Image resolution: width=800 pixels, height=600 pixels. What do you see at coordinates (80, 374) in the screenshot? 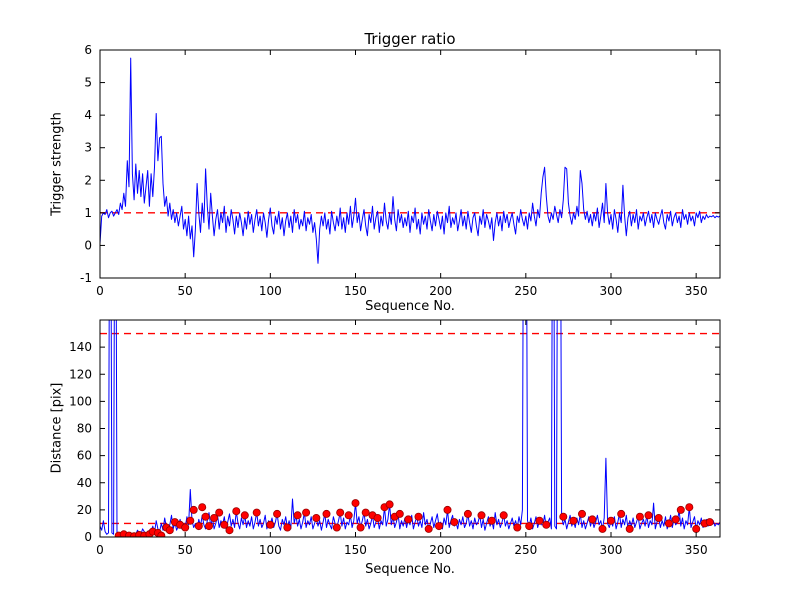
I see `y-tick-label: 120` at bounding box center [80, 374].